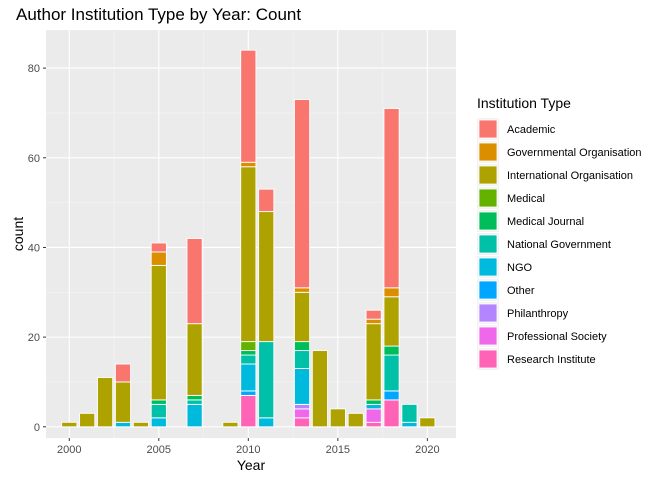 Image resolution: width=672 pixels, height=480 pixels. Describe the element at coordinates (559, 245) in the screenshot. I see `legend-label: National Government` at that location.